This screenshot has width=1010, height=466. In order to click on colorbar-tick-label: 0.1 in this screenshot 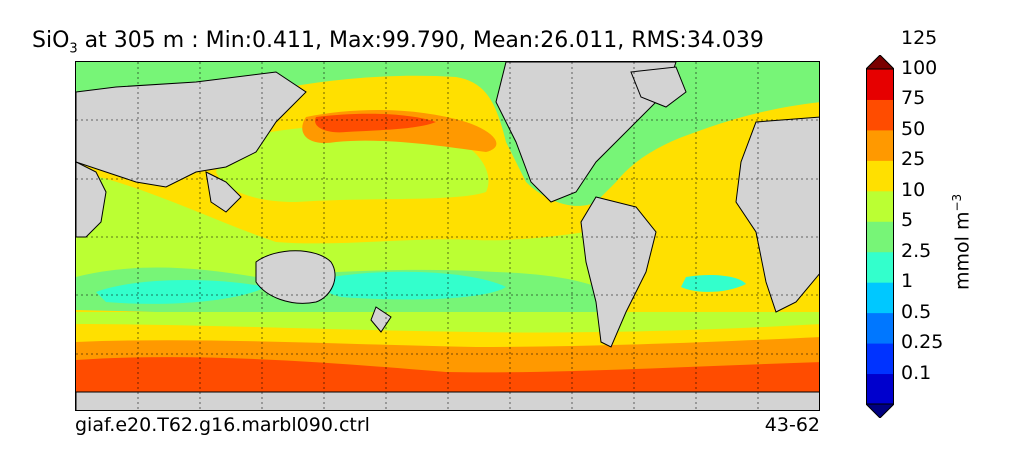, I will do `click(916, 372)`.